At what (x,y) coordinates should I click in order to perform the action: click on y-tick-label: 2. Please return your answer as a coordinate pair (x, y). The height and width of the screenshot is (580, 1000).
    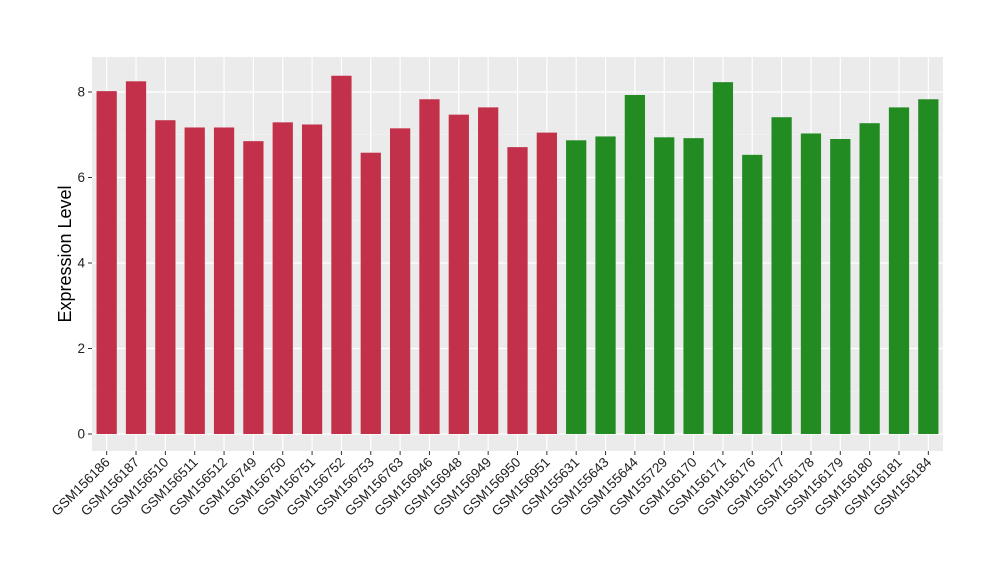
    Looking at the image, I should click on (81, 348).